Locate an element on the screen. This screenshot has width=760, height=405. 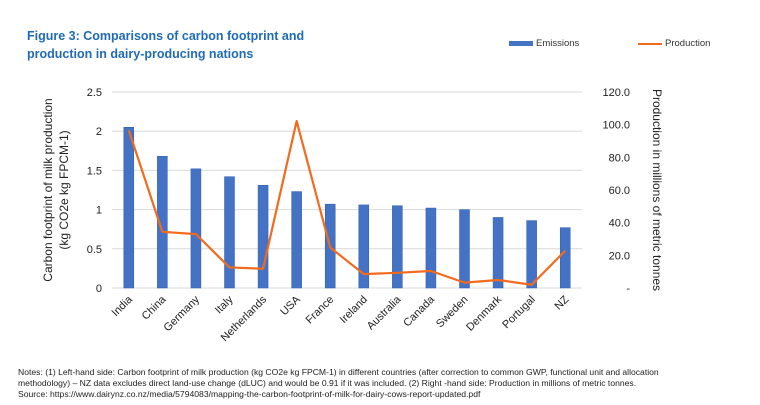
bar-portugal is located at coordinates (531, 254).